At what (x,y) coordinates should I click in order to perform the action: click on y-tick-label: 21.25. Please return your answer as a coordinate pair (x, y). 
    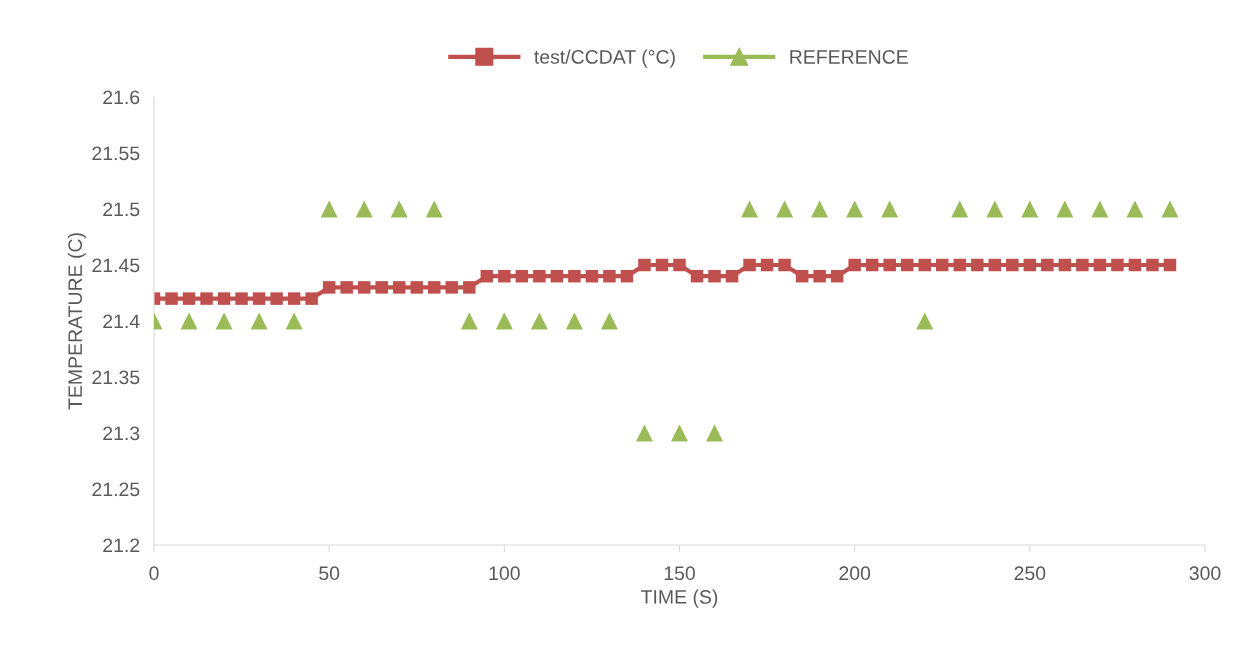
    Looking at the image, I should click on (116, 489).